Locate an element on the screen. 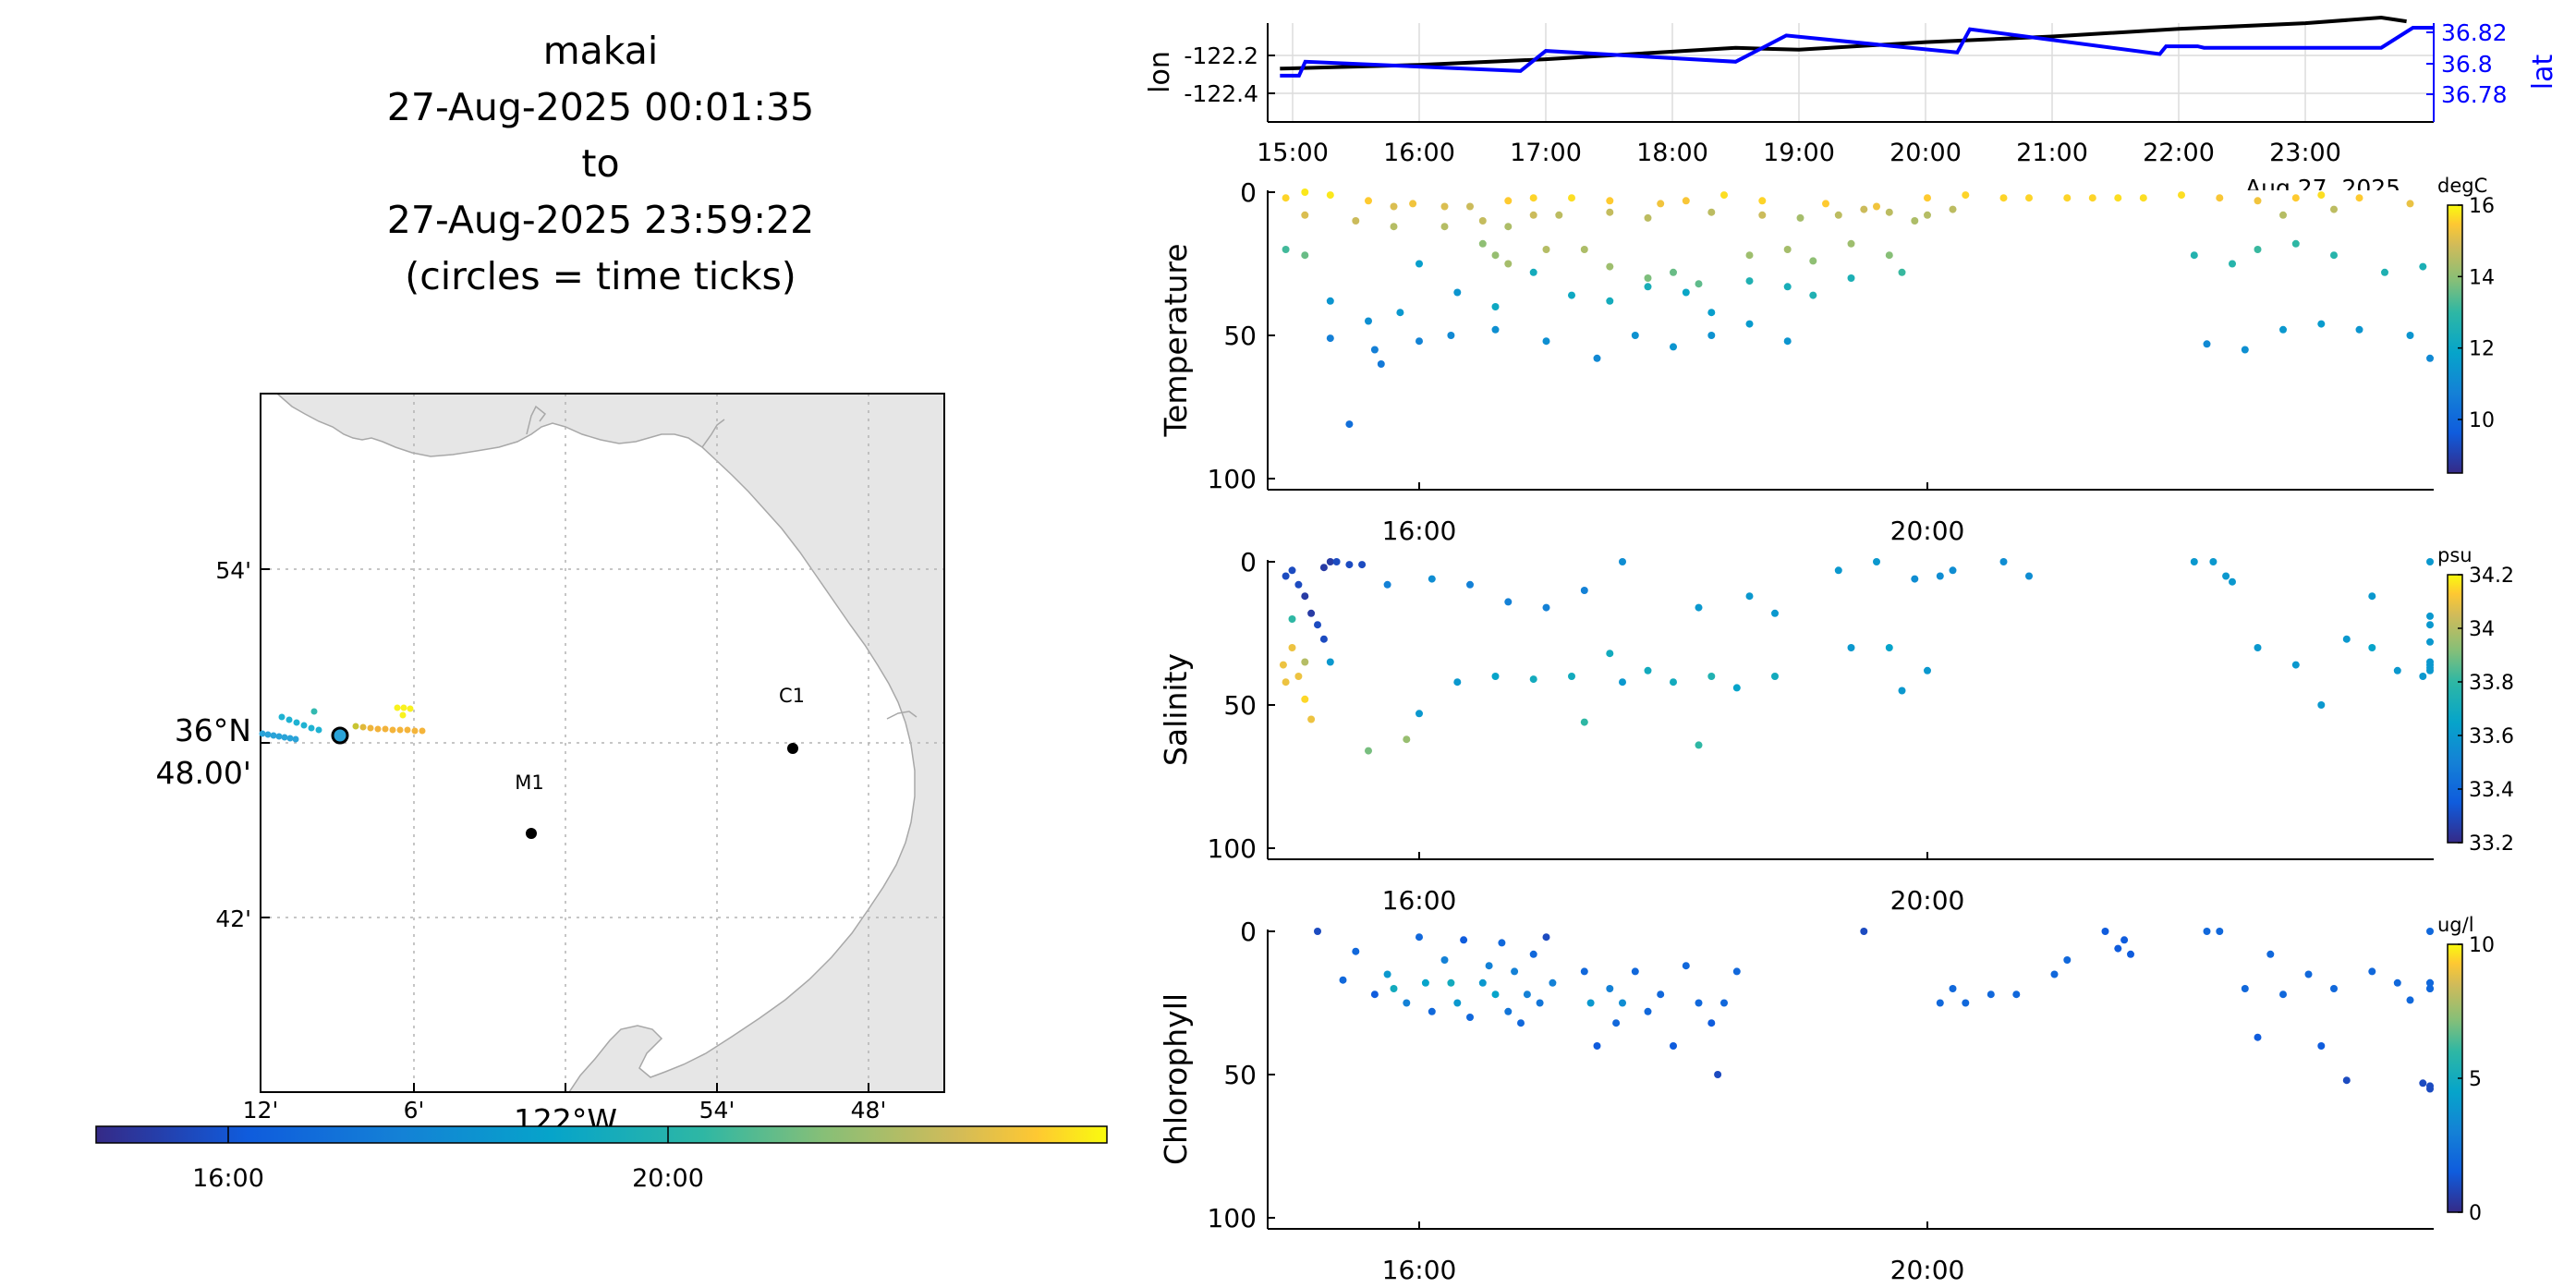 Image resolution: width=2576 pixels, height=1288 pixels. x-tick-label: 20:00 is located at coordinates (1927, 1270).